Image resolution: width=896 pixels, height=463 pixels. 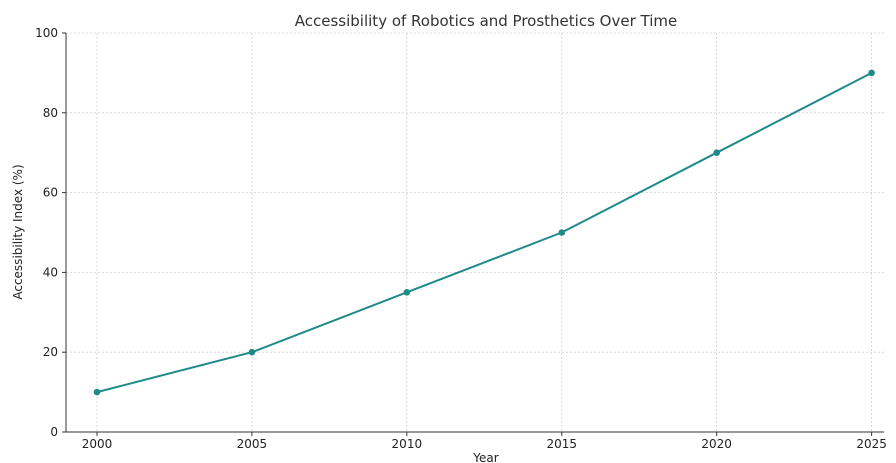 What do you see at coordinates (871, 444) in the screenshot?
I see `x-tick-label: 2025` at bounding box center [871, 444].